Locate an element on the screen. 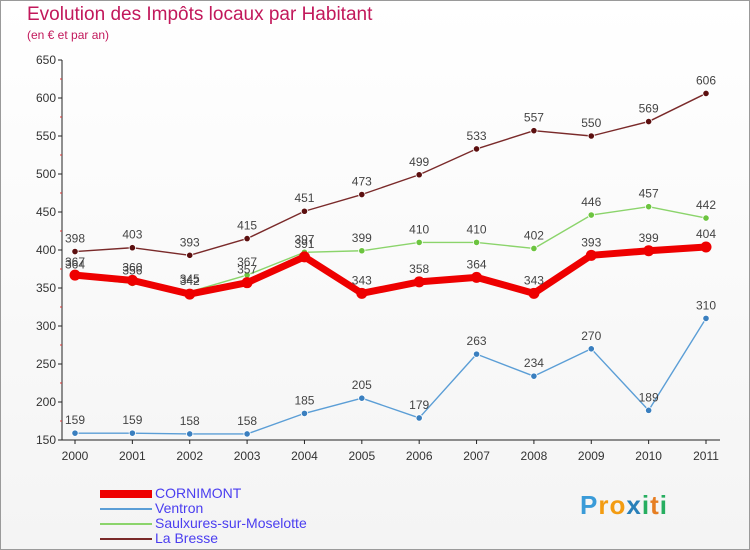  data-label: 402 is located at coordinates (534, 235).